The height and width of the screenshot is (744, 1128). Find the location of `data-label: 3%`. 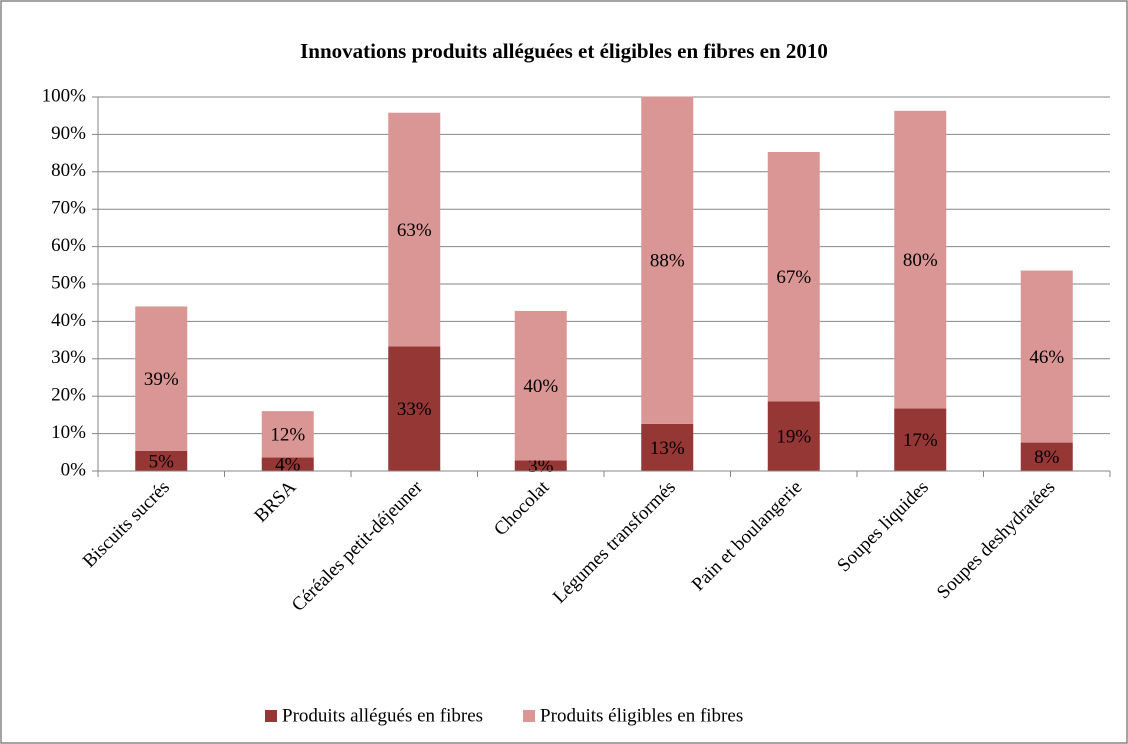

data-label: 3% is located at coordinates (541, 466).